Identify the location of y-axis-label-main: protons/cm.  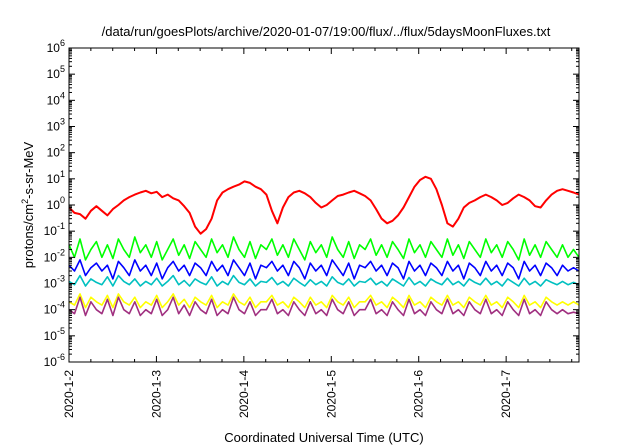
(28, 236).